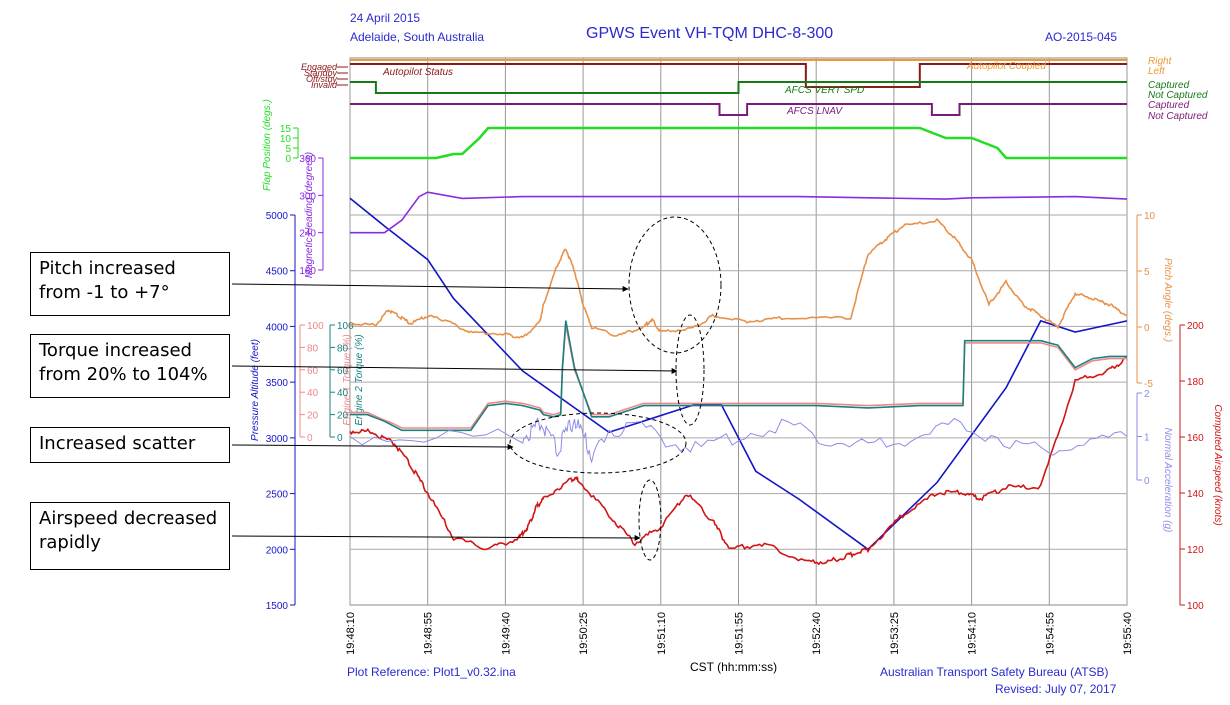 Image resolution: width=1230 pixels, height=705 pixels. I want to click on x-tick-label: 19:50:25, so click(584, 633).